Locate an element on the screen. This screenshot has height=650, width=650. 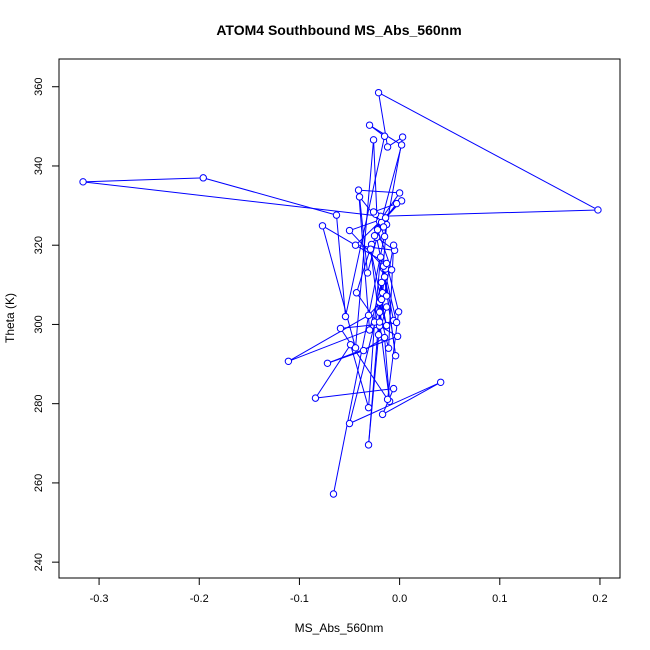
y-tick-label: 360 is located at coordinates (39, 87).